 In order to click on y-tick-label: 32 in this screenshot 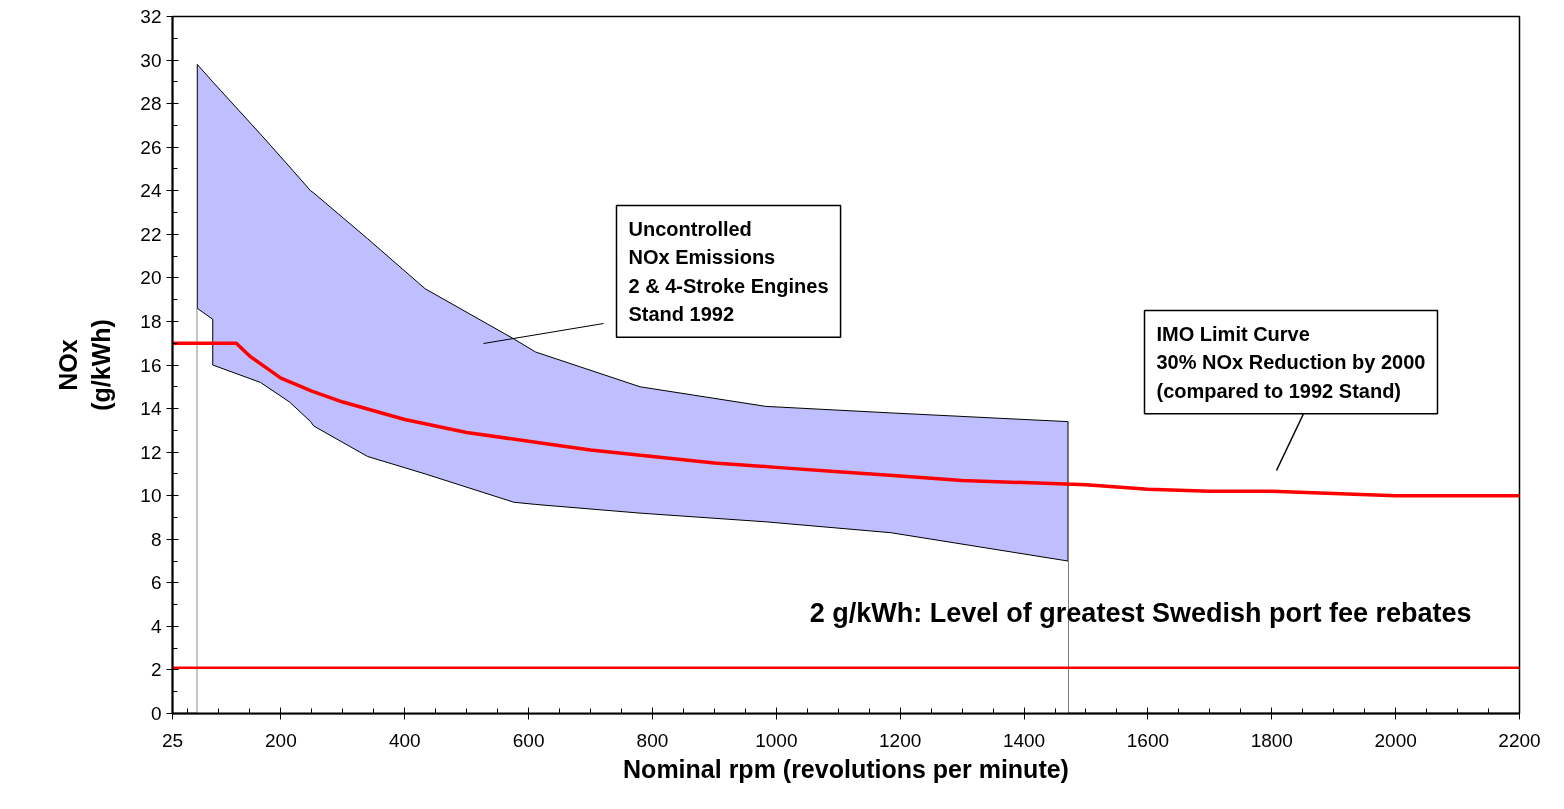, I will do `click(151, 16)`.